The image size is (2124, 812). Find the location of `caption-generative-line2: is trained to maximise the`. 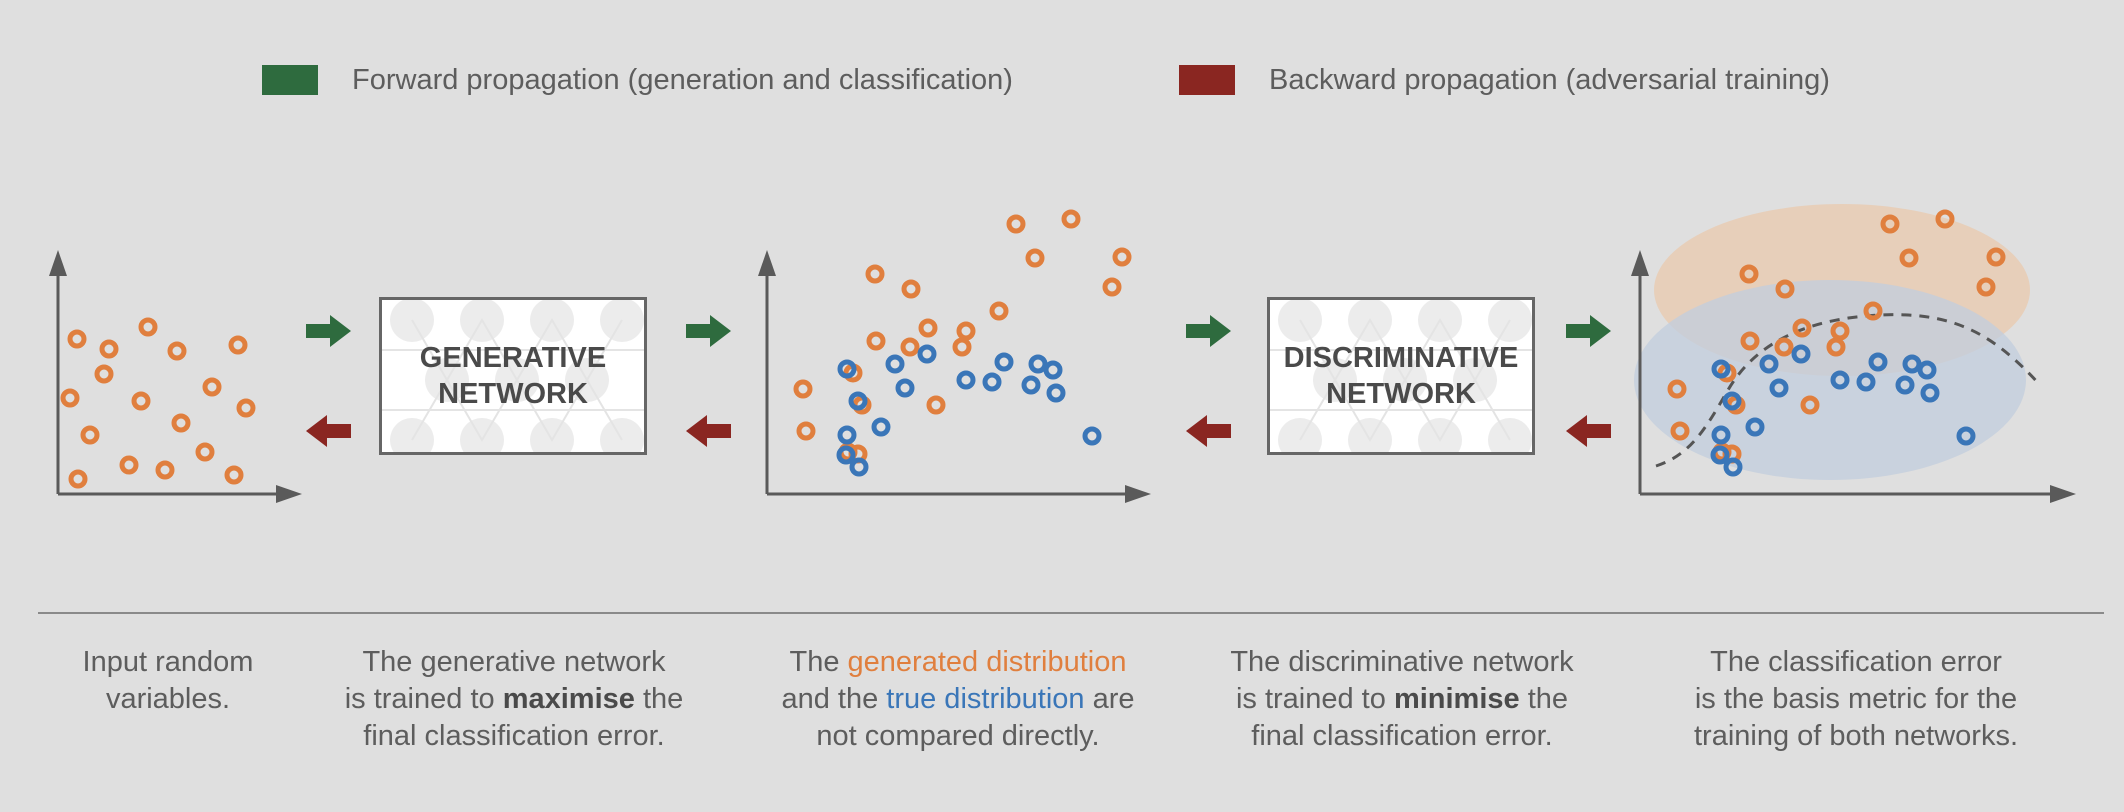

caption-generative-line2: is trained to maximise the is located at coordinates (514, 699).